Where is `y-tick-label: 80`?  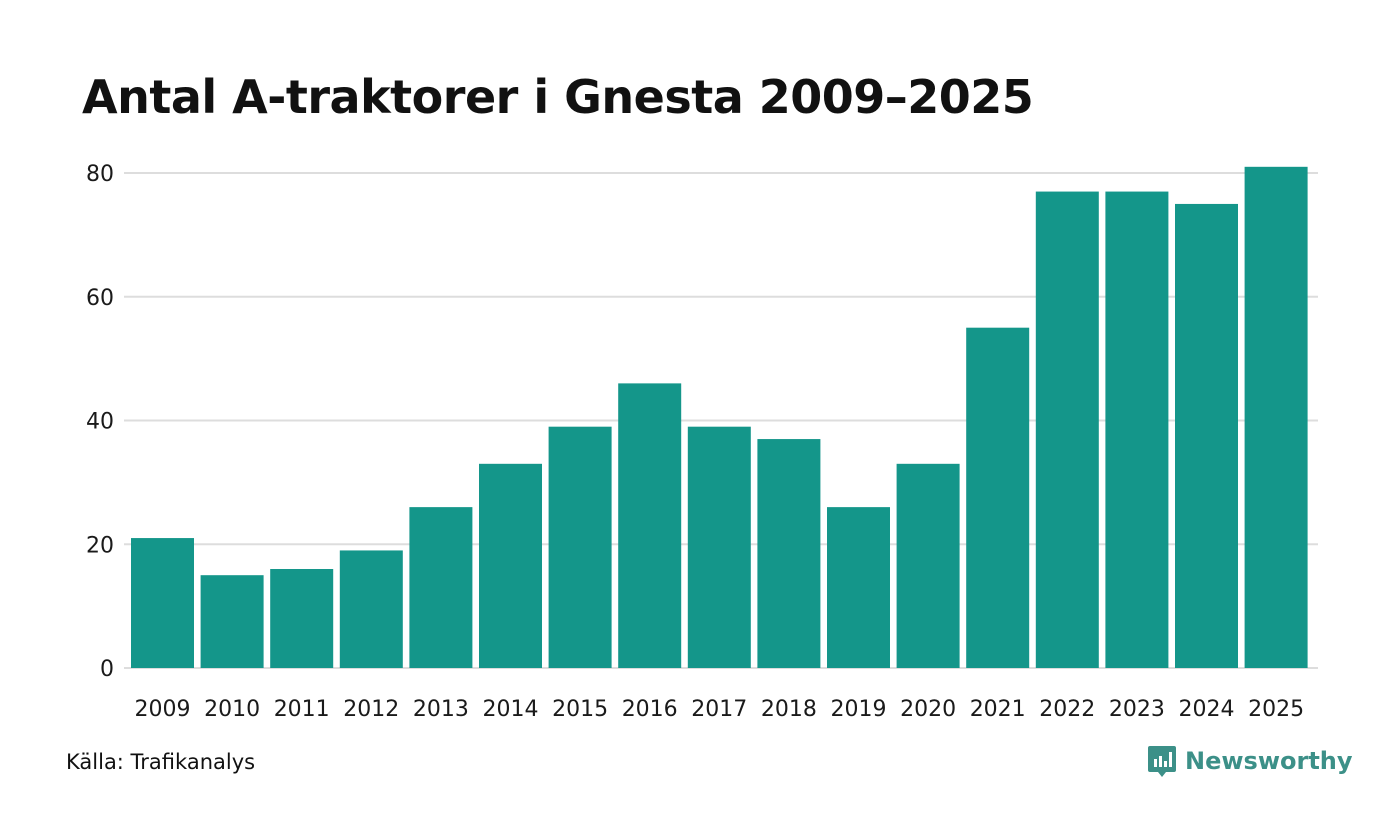
y-tick-label: 80 is located at coordinates (100, 174).